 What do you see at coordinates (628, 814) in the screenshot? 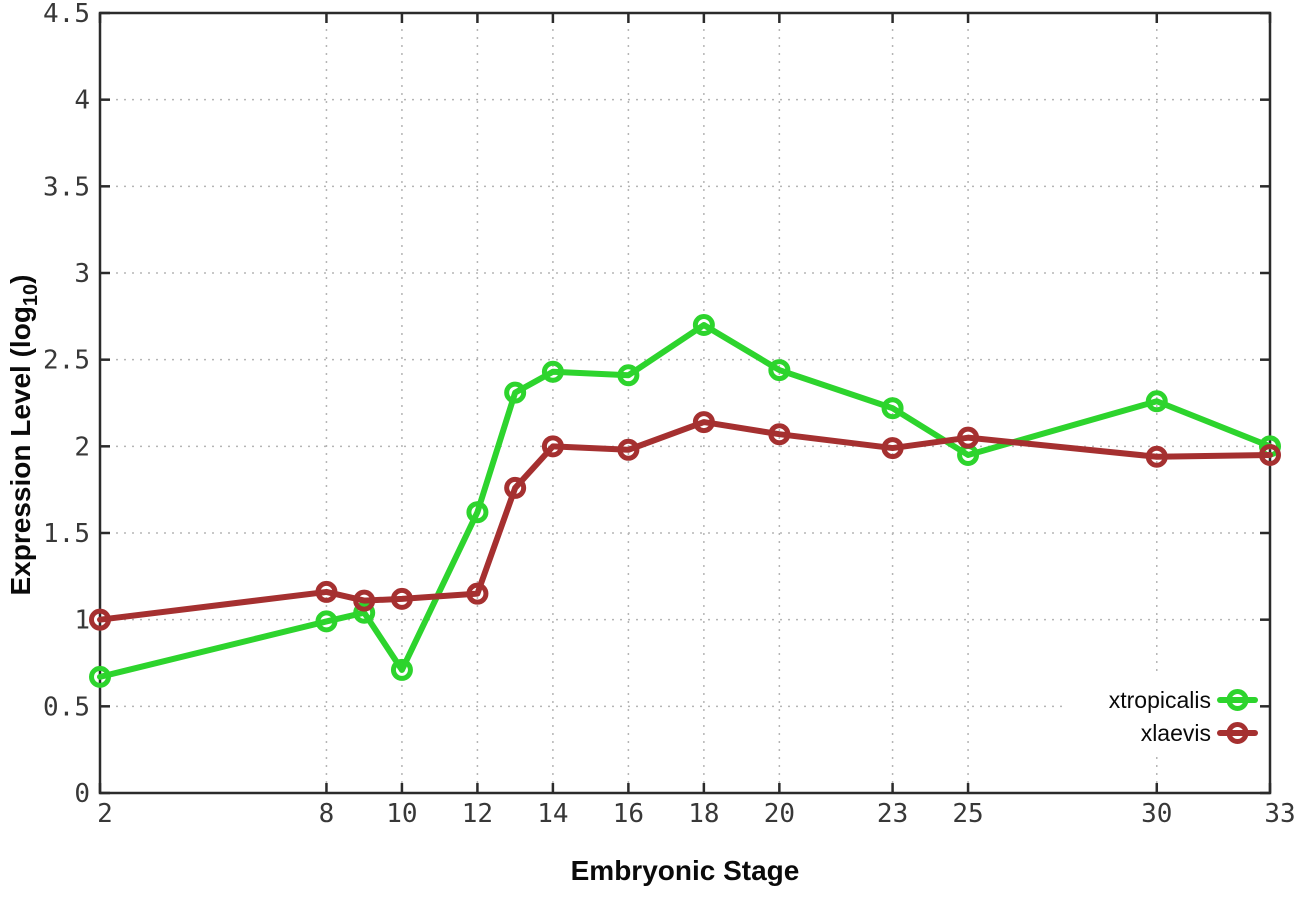
I see `x-tick-label: 16` at bounding box center [628, 814].